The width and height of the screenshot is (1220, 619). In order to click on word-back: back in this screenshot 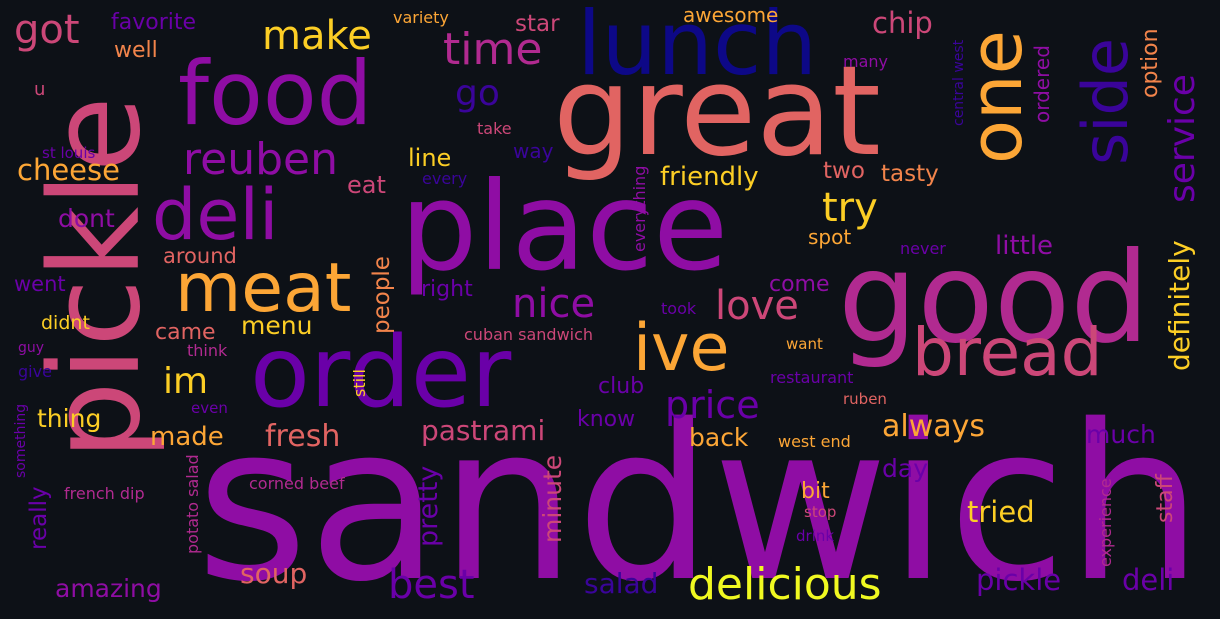, I will do `click(719, 437)`.